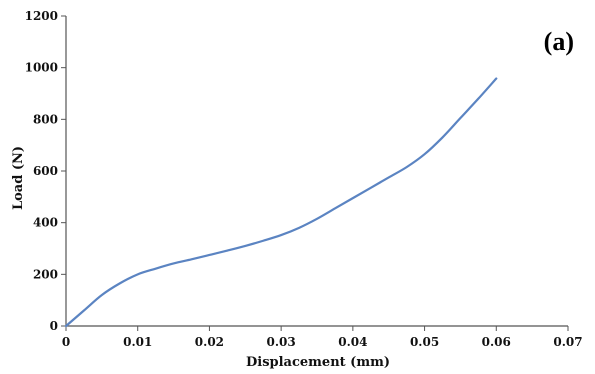  I want to click on x-tick-label: 0.02, so click(209, 342).